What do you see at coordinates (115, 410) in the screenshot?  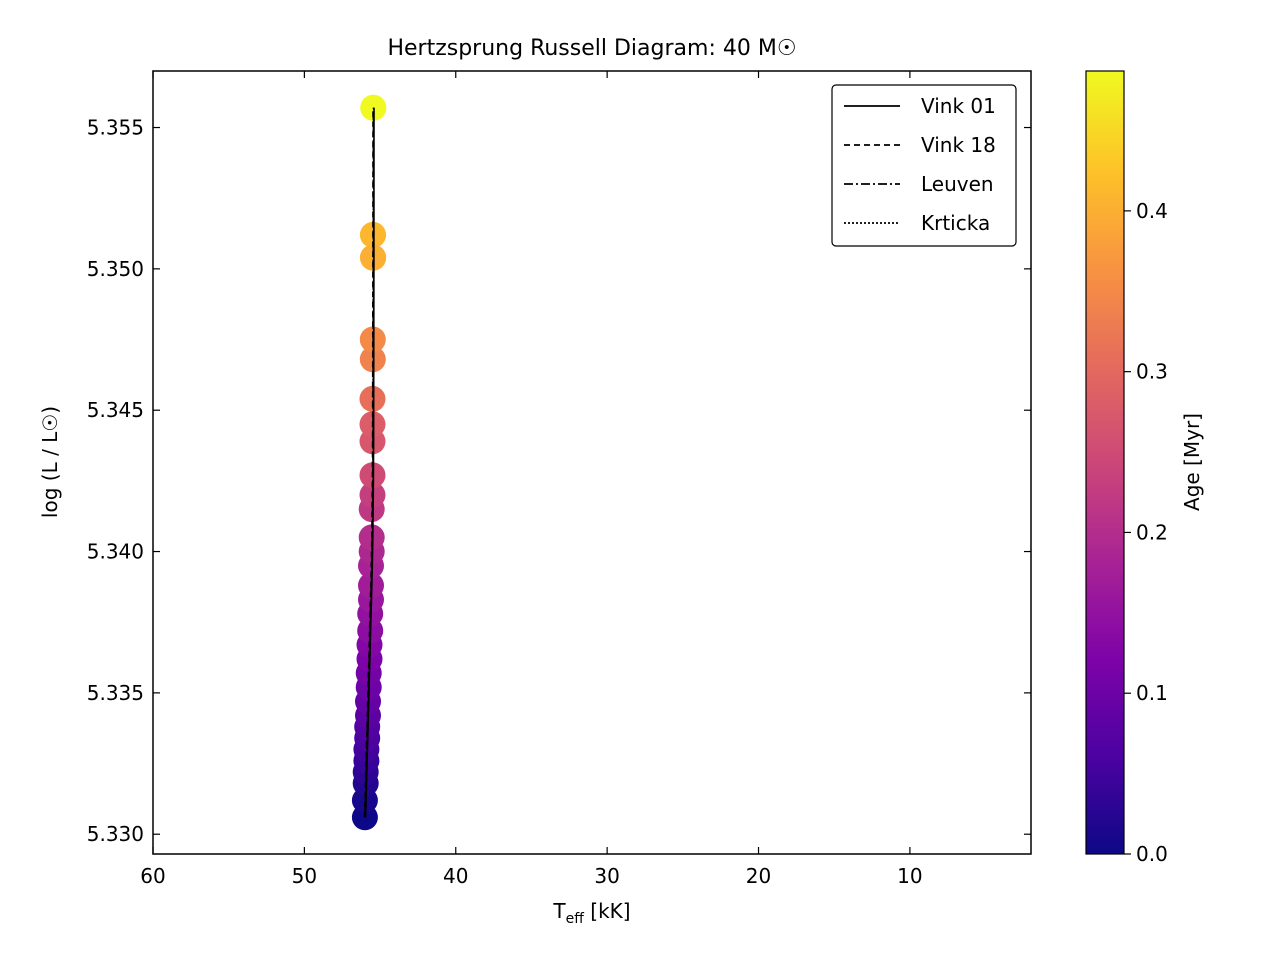 I see `y-tick-label: 5.345` at bounding box center [115, 410].